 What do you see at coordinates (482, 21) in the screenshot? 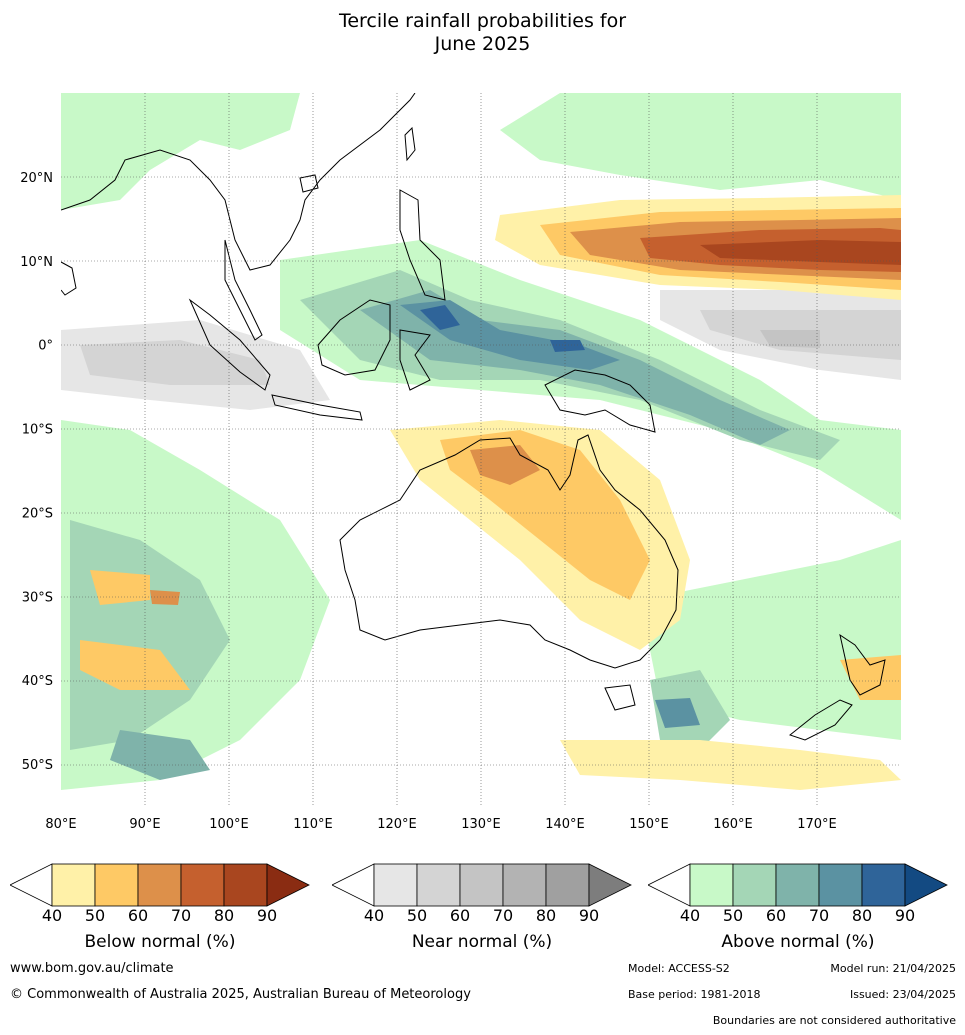
I see `title-line-1: Tercile rainfall probabilities for` at bounding box center [482, 21].